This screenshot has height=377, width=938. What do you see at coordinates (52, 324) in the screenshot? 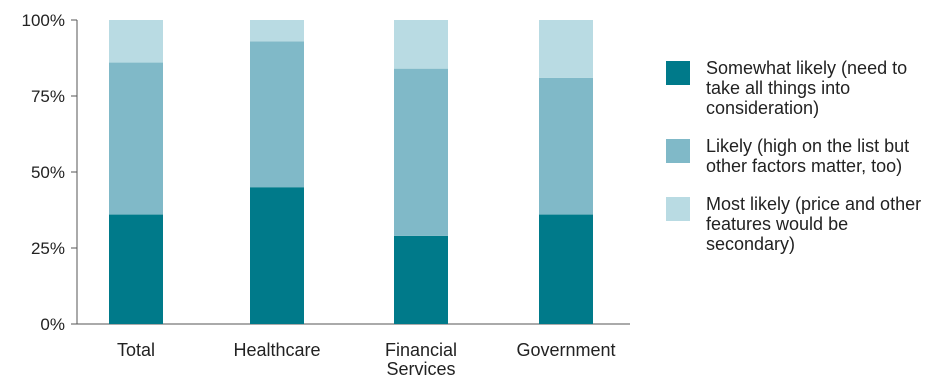
I see `y-tick-label: 0%` at bounding box center [52, 324].